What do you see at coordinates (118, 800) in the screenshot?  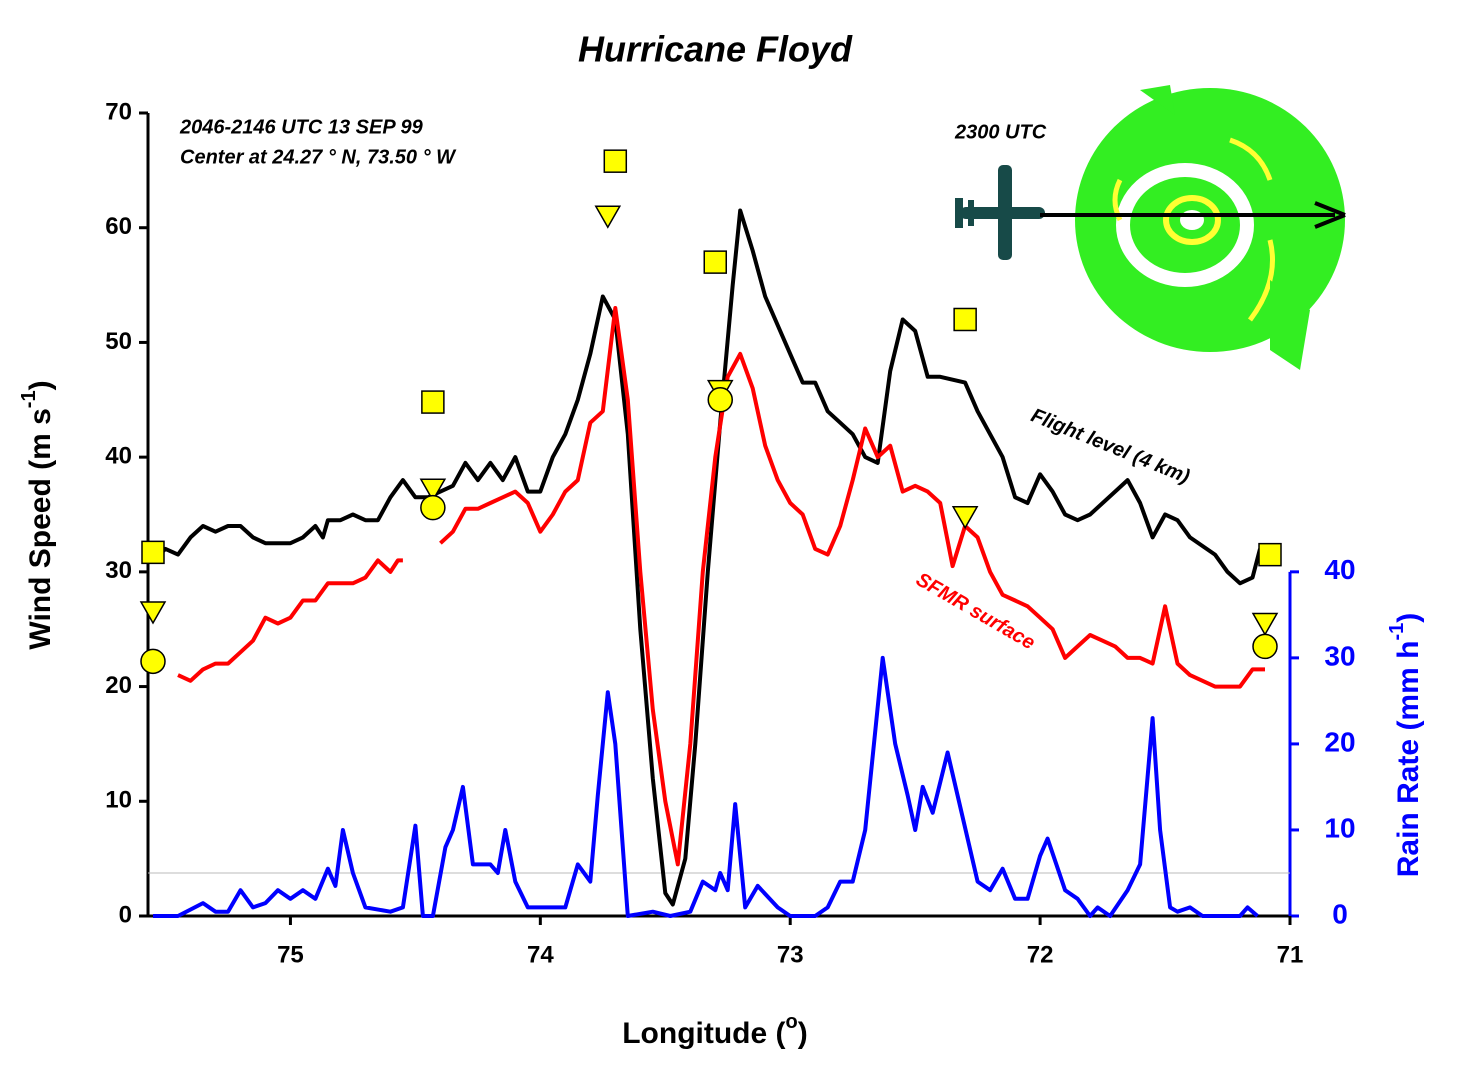 I see `y-tick-label: 10` at bounding box center [118, 800].